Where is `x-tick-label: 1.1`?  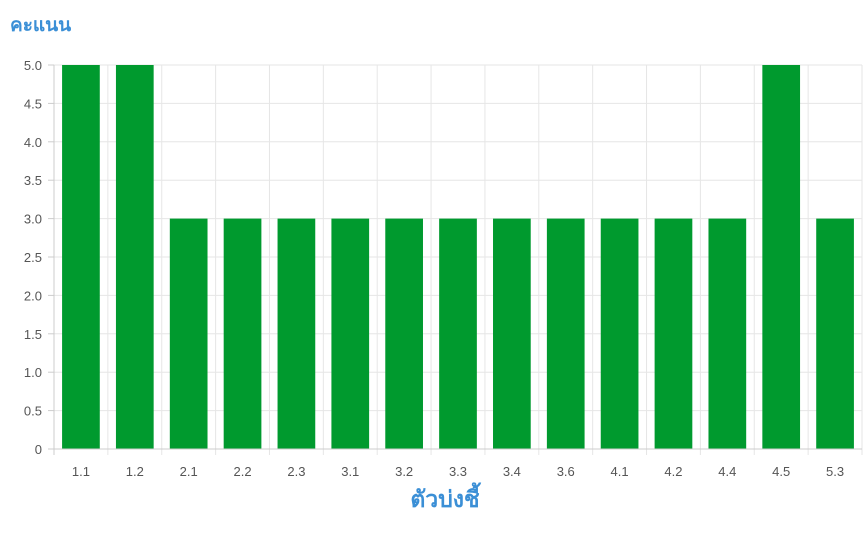 x-tick-label: 1.1 is located at coordinates (81, 471).